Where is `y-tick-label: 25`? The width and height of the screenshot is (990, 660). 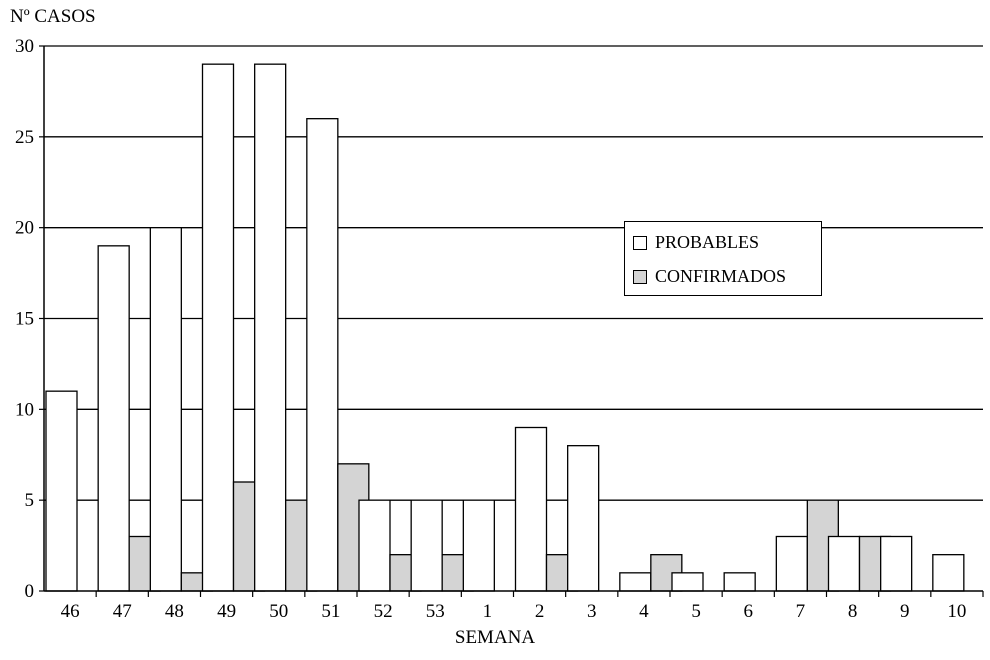 y-tick-label: 25 is located at coordinates (24, 137).